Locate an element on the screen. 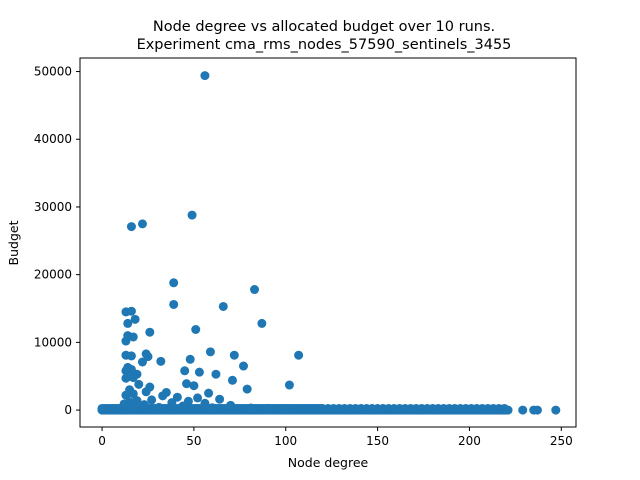 The width and height of the screenshot is (640, 480). x-tick-label: 200 is located at coordinates (469, 441).